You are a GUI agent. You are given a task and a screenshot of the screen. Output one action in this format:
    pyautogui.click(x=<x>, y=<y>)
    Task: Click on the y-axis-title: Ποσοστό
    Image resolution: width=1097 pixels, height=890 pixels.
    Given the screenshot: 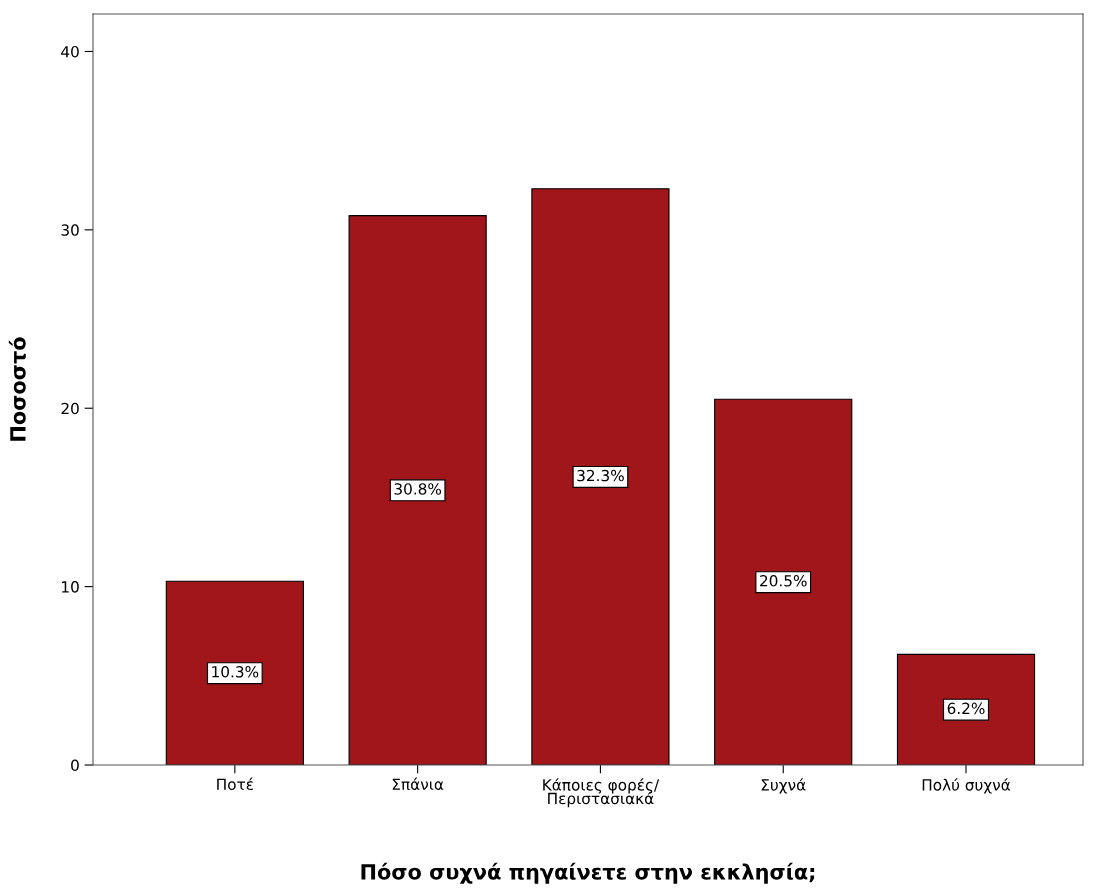 What is the action you would take?
    pyautogui.click(x=17, y=389)
    